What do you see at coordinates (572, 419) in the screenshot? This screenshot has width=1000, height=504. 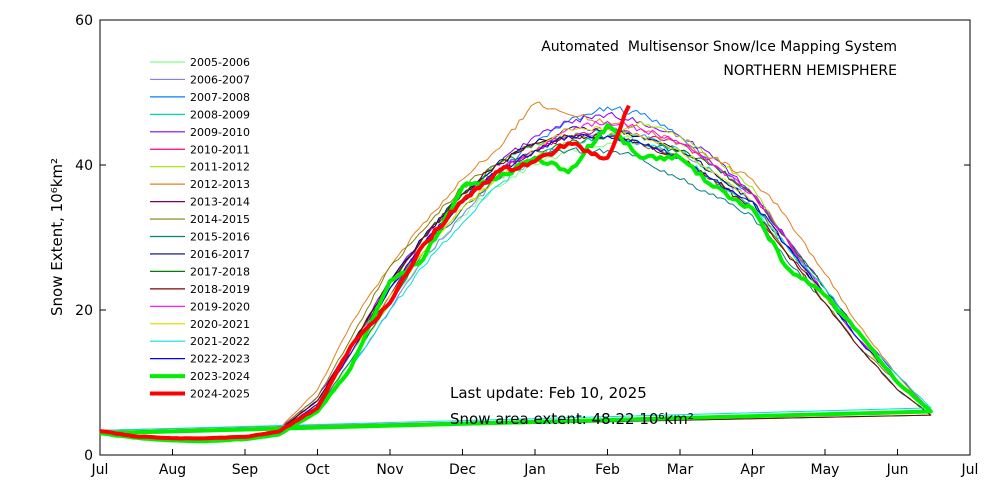 I see `extent-annotation: Snow area extent: 48.22 10⁶km²` at bounding box center [572, 419].